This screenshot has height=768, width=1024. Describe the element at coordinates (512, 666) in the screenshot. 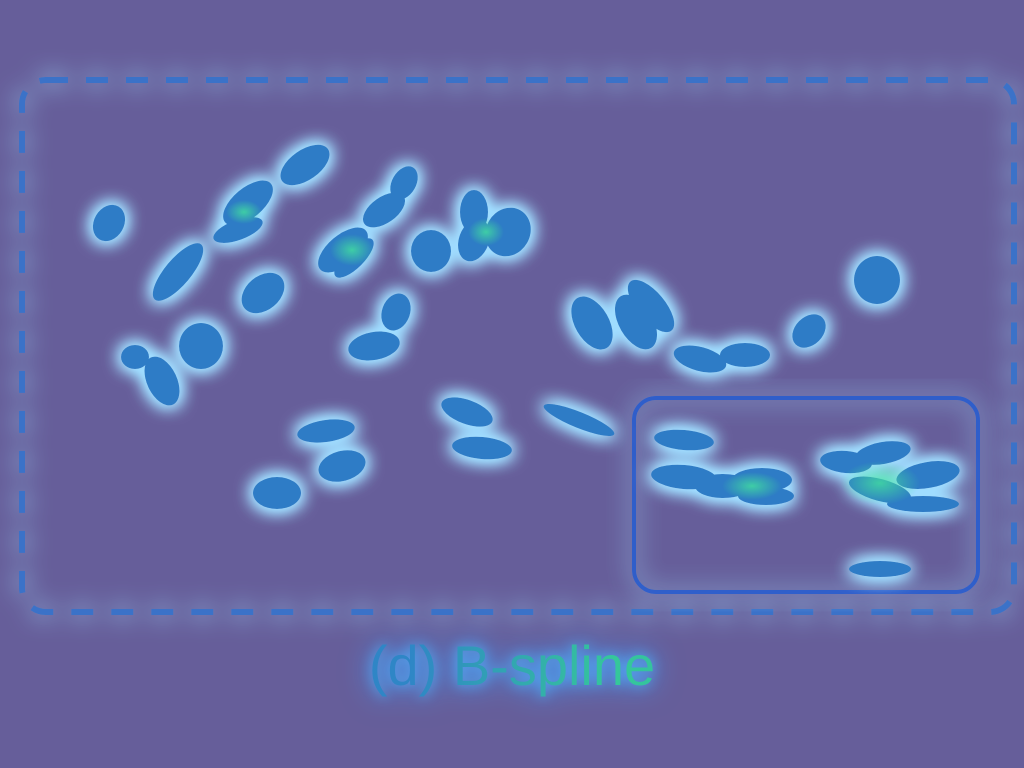

I see `figure-caption: (d) B-spline` at that location.